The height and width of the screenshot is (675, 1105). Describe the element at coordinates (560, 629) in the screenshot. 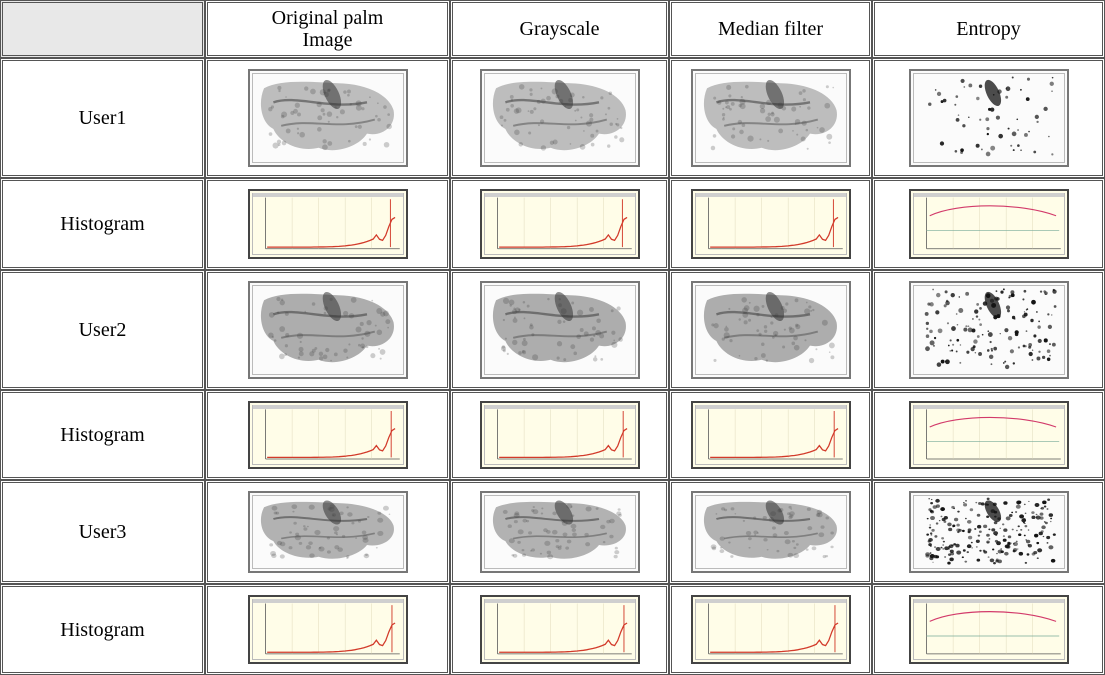

I see `histogram-plot` at that location.